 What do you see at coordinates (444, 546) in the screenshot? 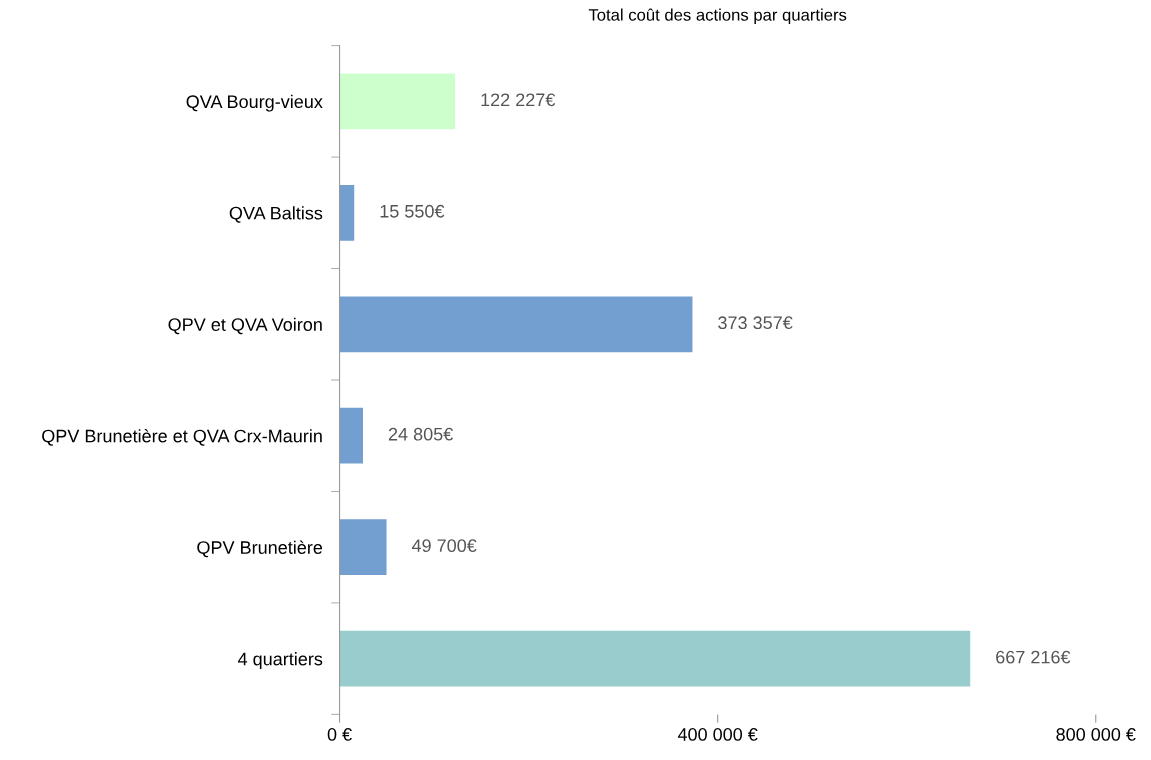
I see `data-label: 49 700€` at bounding box center [444, 546].